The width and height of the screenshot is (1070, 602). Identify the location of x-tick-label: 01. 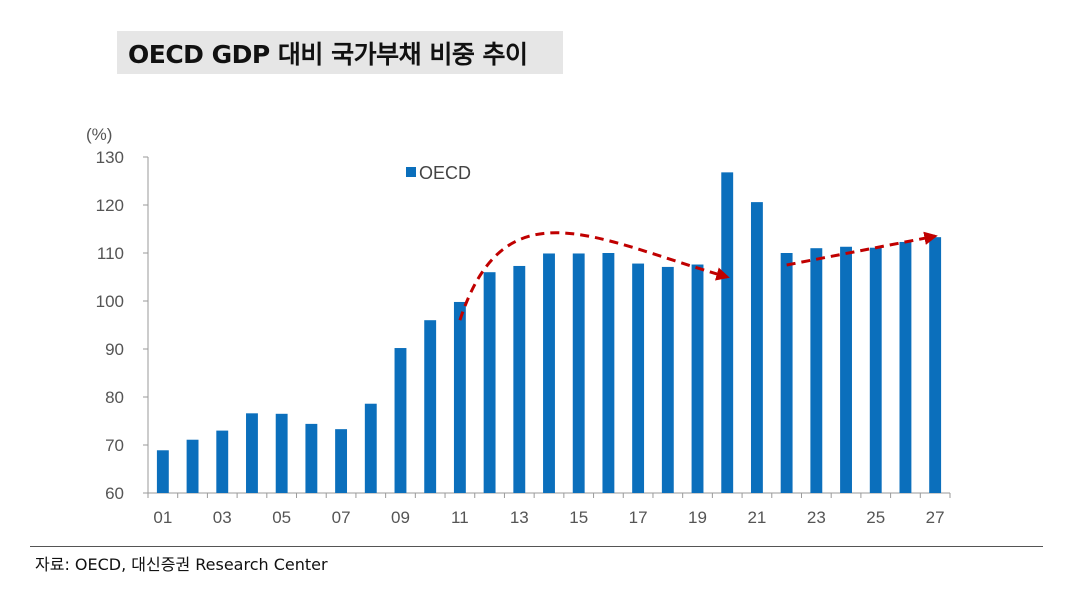
(162, 517).